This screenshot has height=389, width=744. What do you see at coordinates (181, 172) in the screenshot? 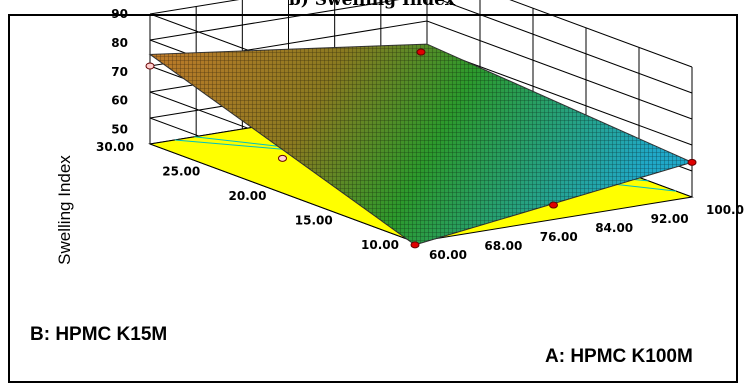
I see `y-tick-label: 25.00` at bounding box center [181, 172].